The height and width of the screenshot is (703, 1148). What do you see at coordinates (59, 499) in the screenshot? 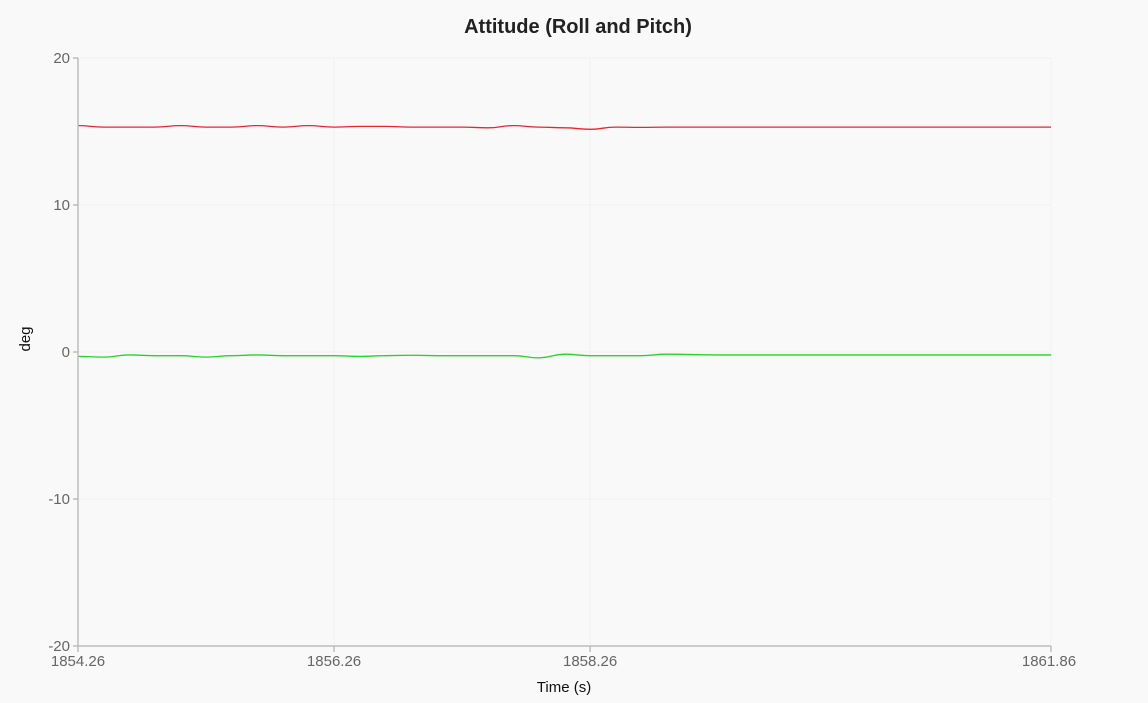
I see `y-tick-label: -10` at bounding box center [59, 499].